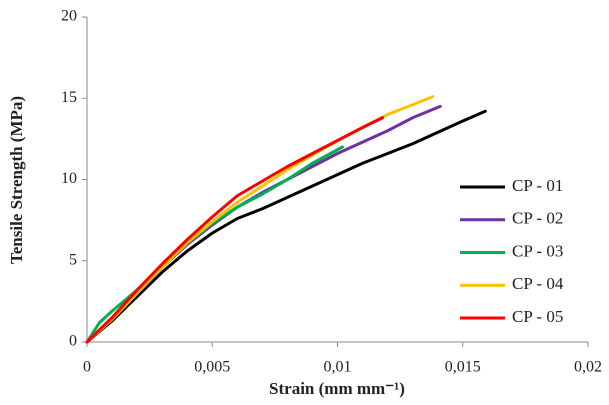 The height and width of the screenshot is (405, 609). Describe the element at coordinates (73, 259) in the screenshot. I see `y-tick-label: 5` at that location.